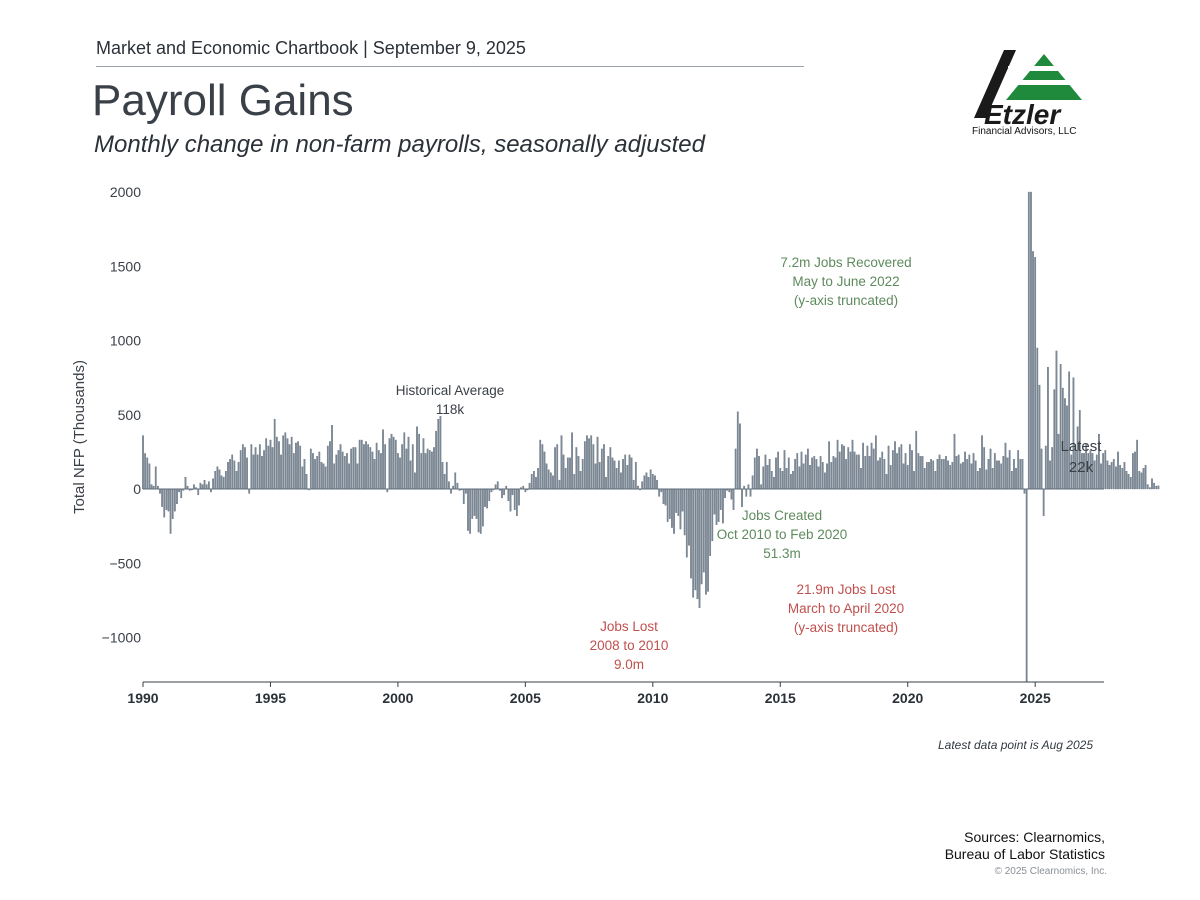 The width and height of the screenshot is (1200, 900). What do you see at coordinates (525, 698) in the screenshot?
I see `x-tick-label: 2005` at bounding box center [525, 698].